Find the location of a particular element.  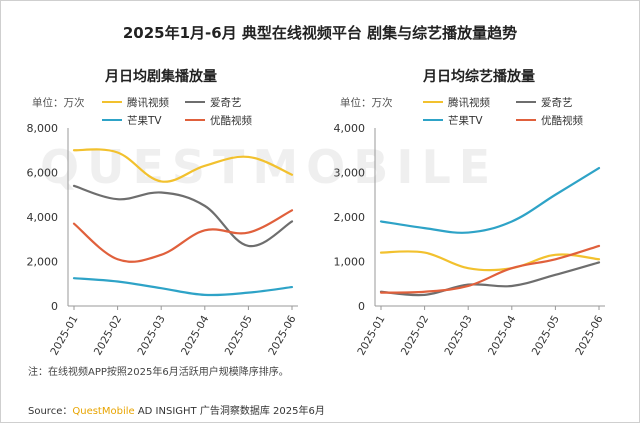

right-chart-title: 月日均综艺播放量 is located at coordinates (479, 77).